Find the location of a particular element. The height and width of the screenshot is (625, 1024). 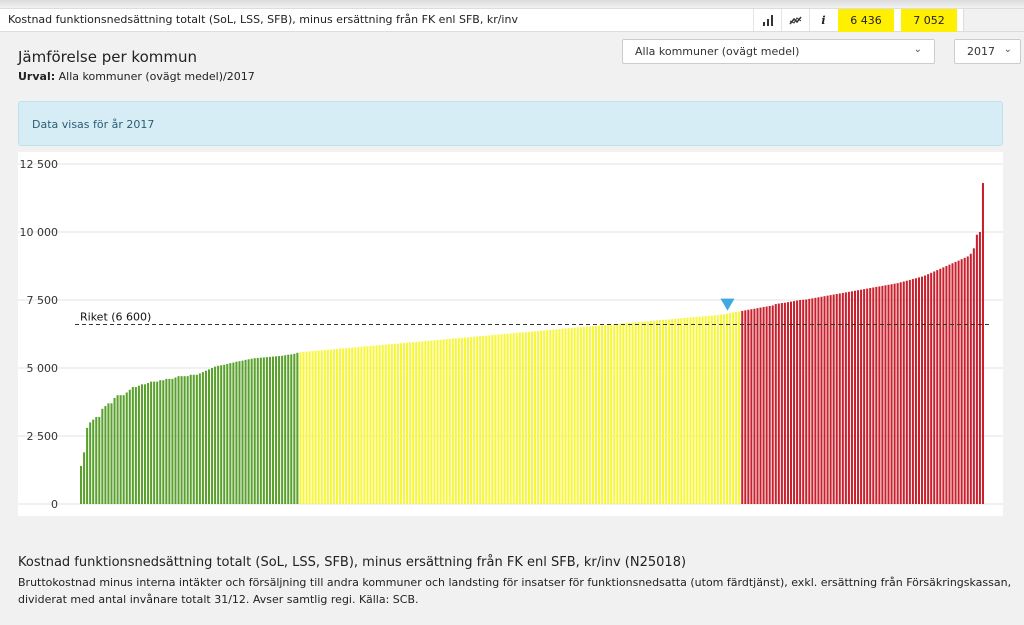

municipality-select: Alla kommuner (ovägt medel) ⌄ is located at coordinates (778, 51).